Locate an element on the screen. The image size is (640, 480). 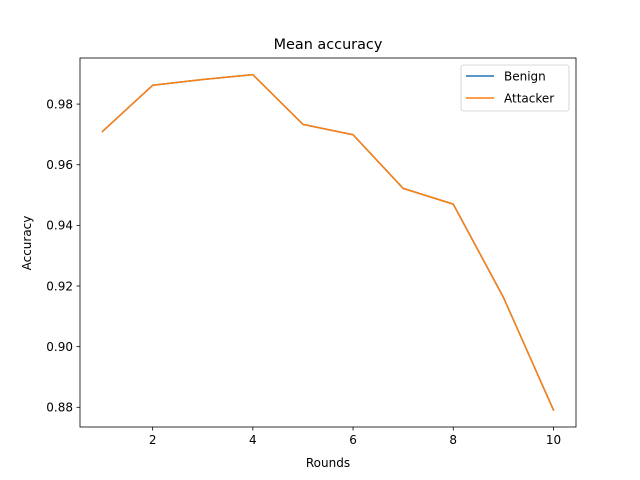
y-tick-label: 0.90 is located at coordinates (59, 347).